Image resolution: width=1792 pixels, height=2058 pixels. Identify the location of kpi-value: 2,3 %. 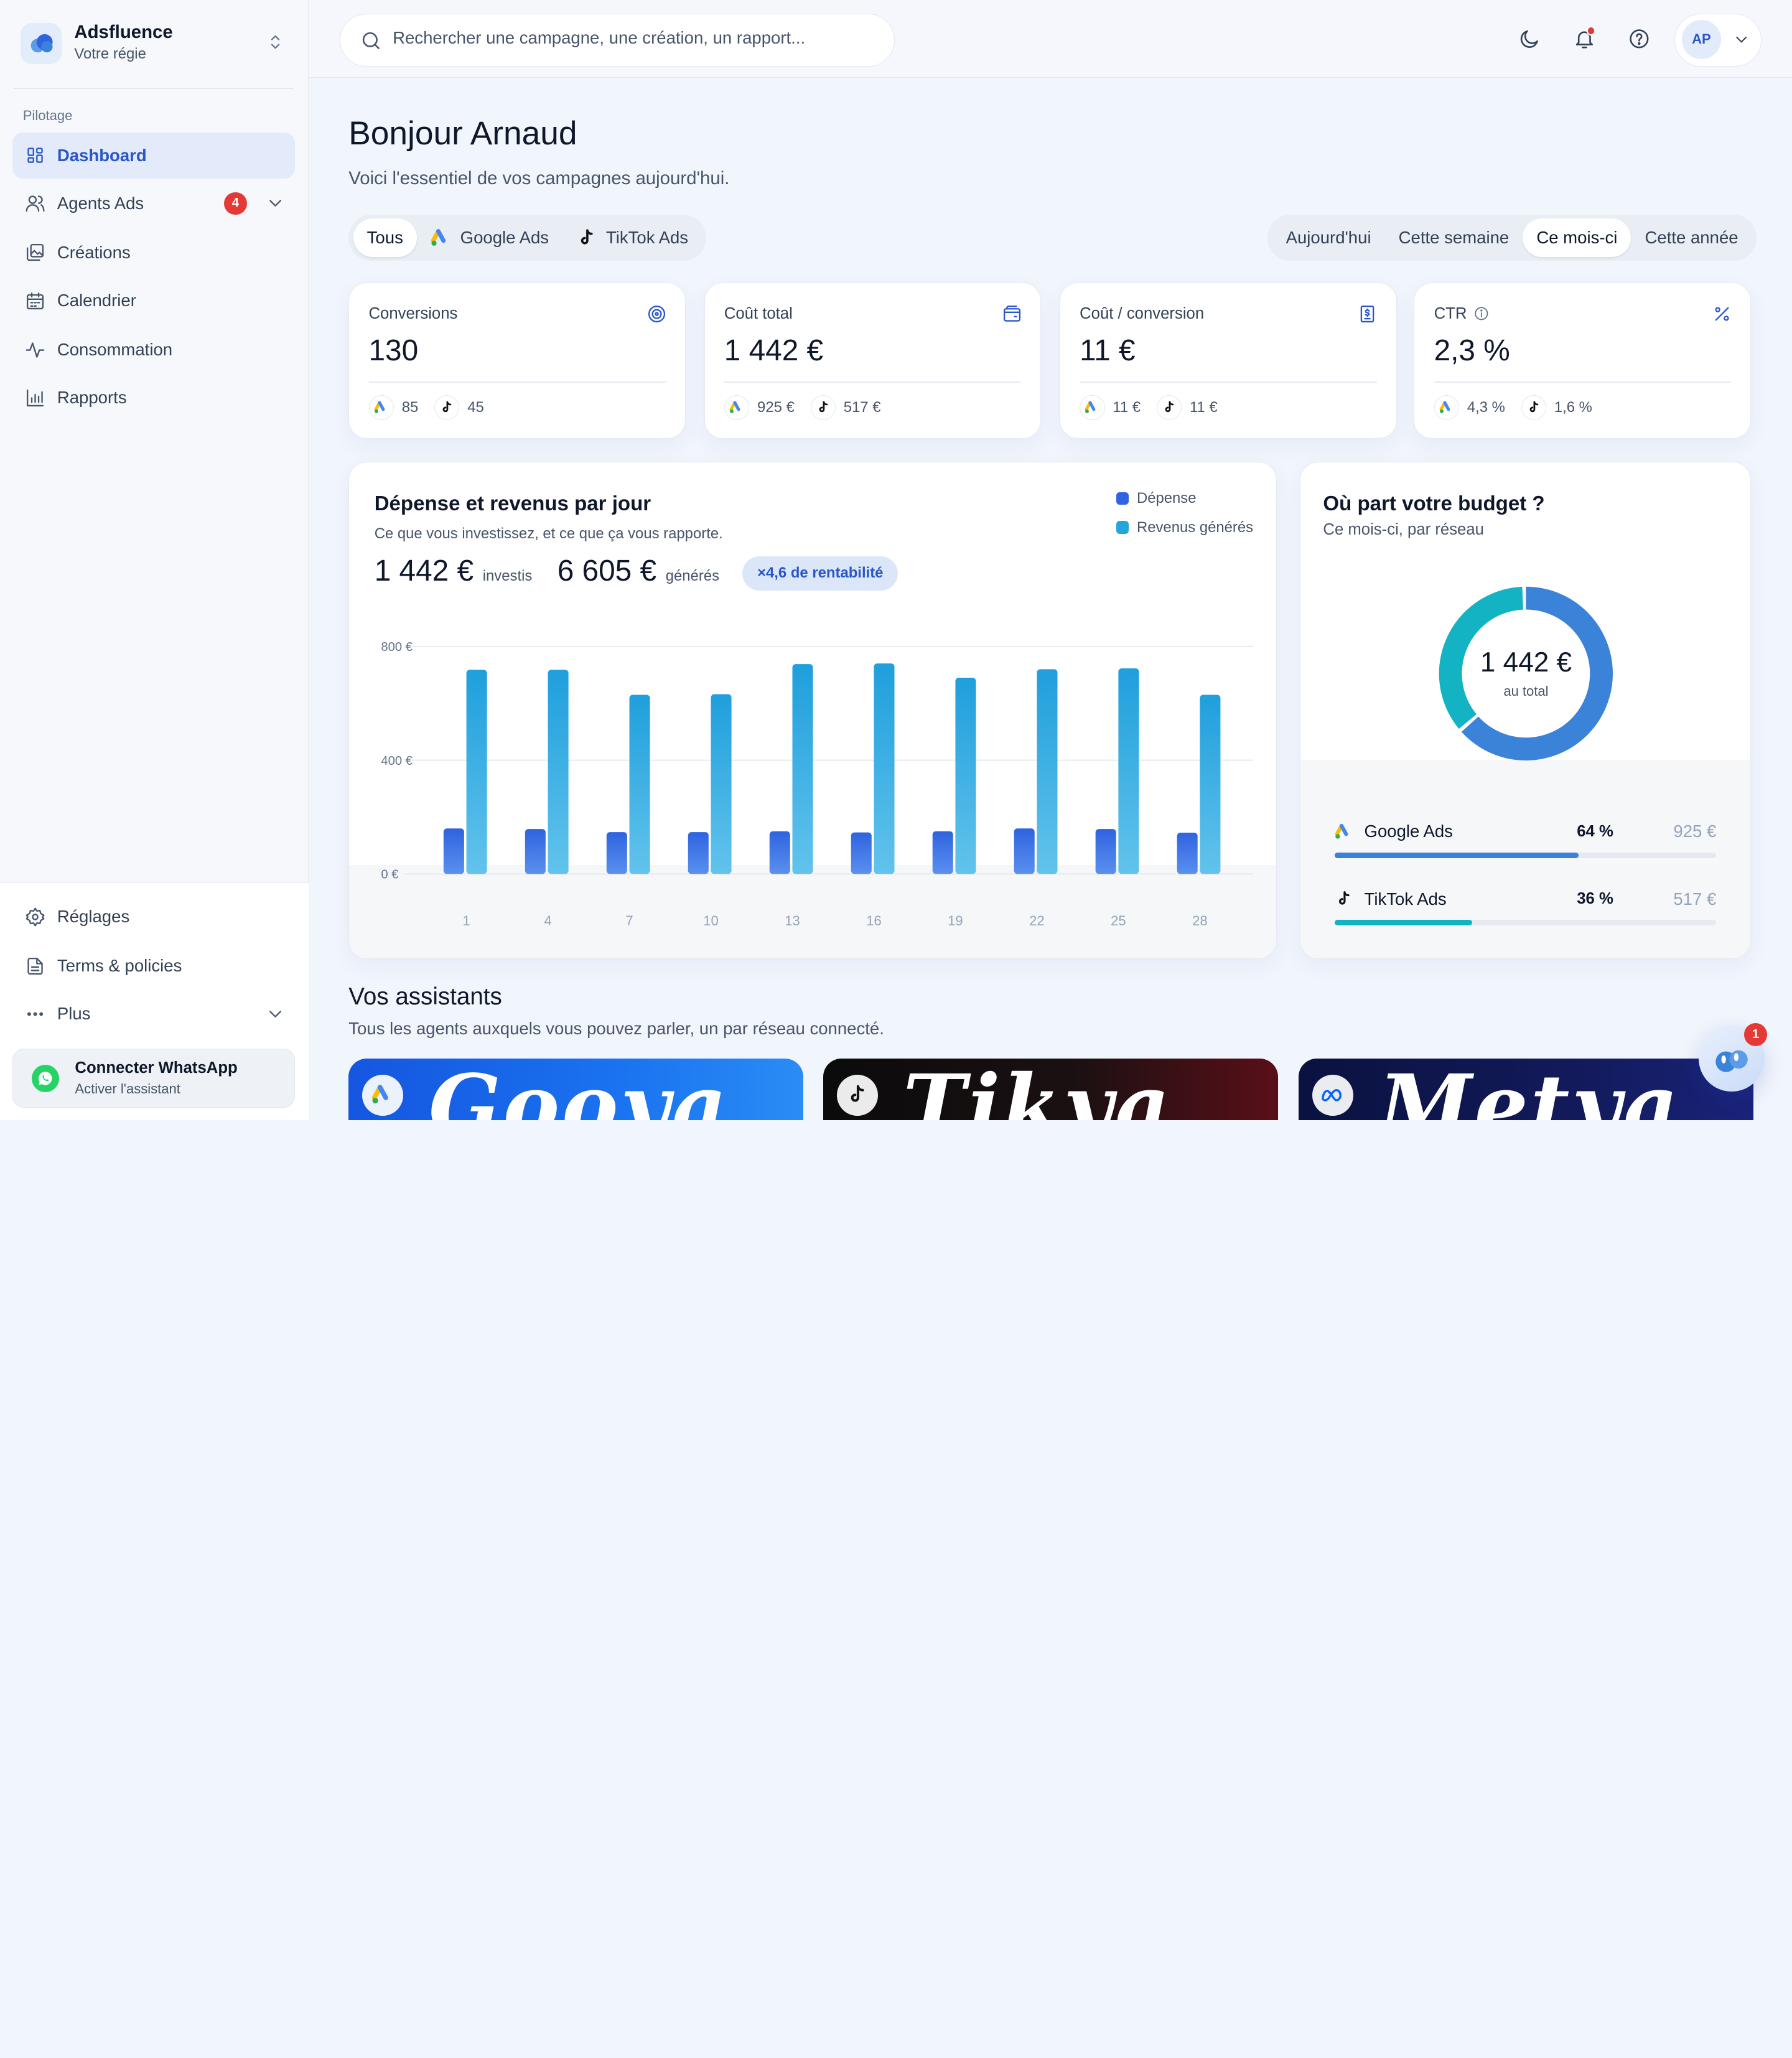
(1472, 350).